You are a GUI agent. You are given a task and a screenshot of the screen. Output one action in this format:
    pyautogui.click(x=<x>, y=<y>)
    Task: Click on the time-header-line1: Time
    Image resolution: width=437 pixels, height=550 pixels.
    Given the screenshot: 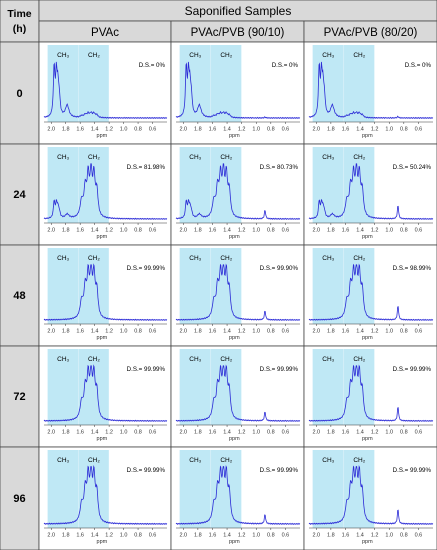 What is the action you would take?
    pyautogui.click(x=19, y=14)
    